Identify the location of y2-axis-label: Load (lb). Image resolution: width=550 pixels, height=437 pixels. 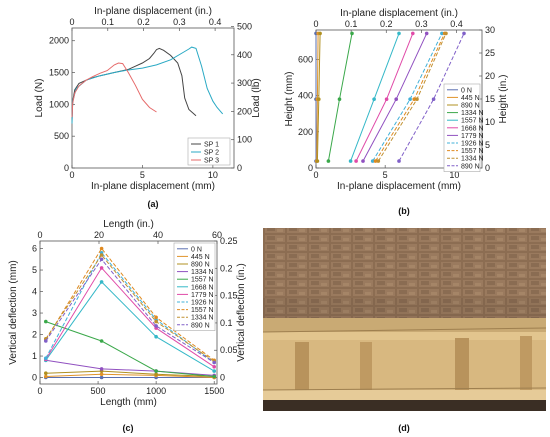
(256, 97).